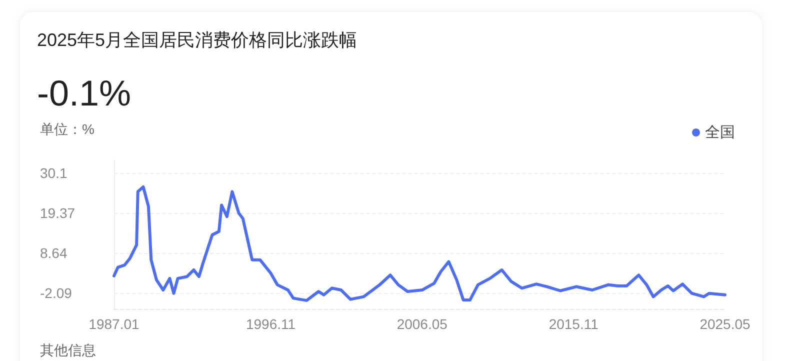  I want to click on y-tick-label: 19.37, so click(58, 213).